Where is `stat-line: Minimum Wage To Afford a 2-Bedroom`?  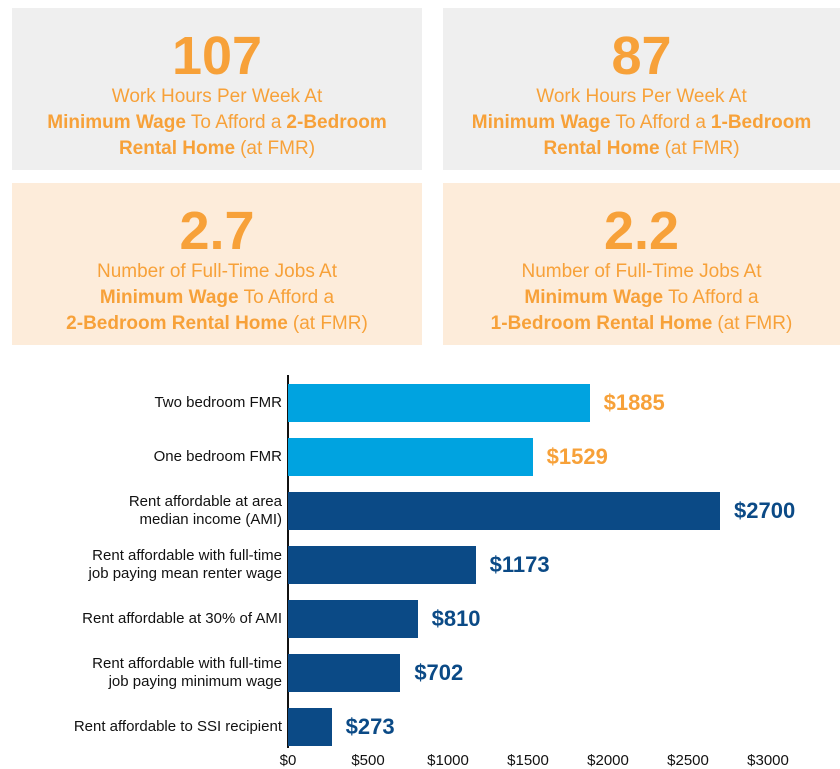 stat-line: Minimum Wage To Afford a 2-Bedroom is located at coordinates (217, 123).